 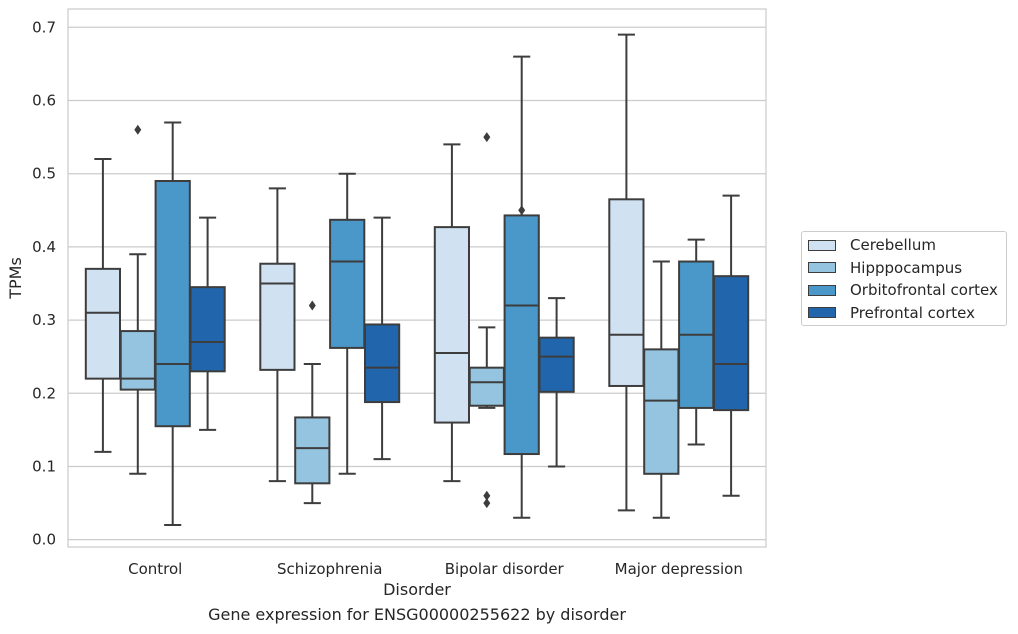 I want to click on y-tick-label: 0.6, so click(x=44, y=100).